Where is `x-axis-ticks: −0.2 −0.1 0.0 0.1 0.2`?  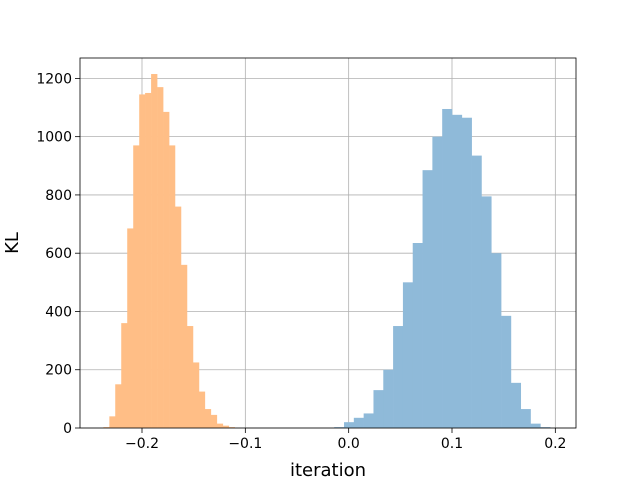 x-axis-ticks: −0.2 −0.1 0.0 0.1 0.2 is located at coordinates (345, 440).